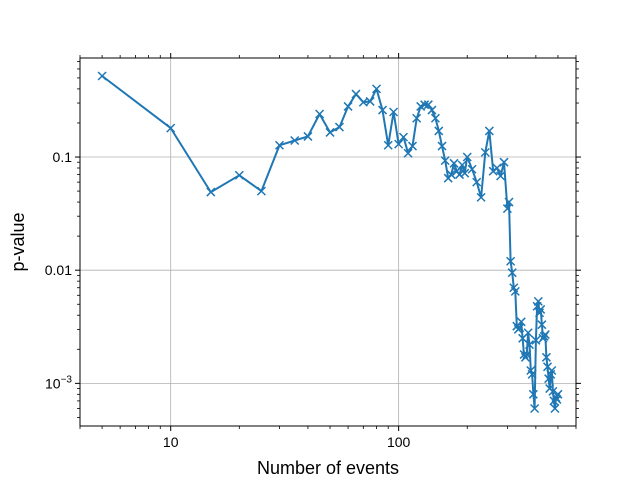 Image resolution: width=640 pixels, height=480 pixels. Describe the element at coordinates (67, 379) in the screenshot. I see `y-tick-label-exponent: −3` at that location.